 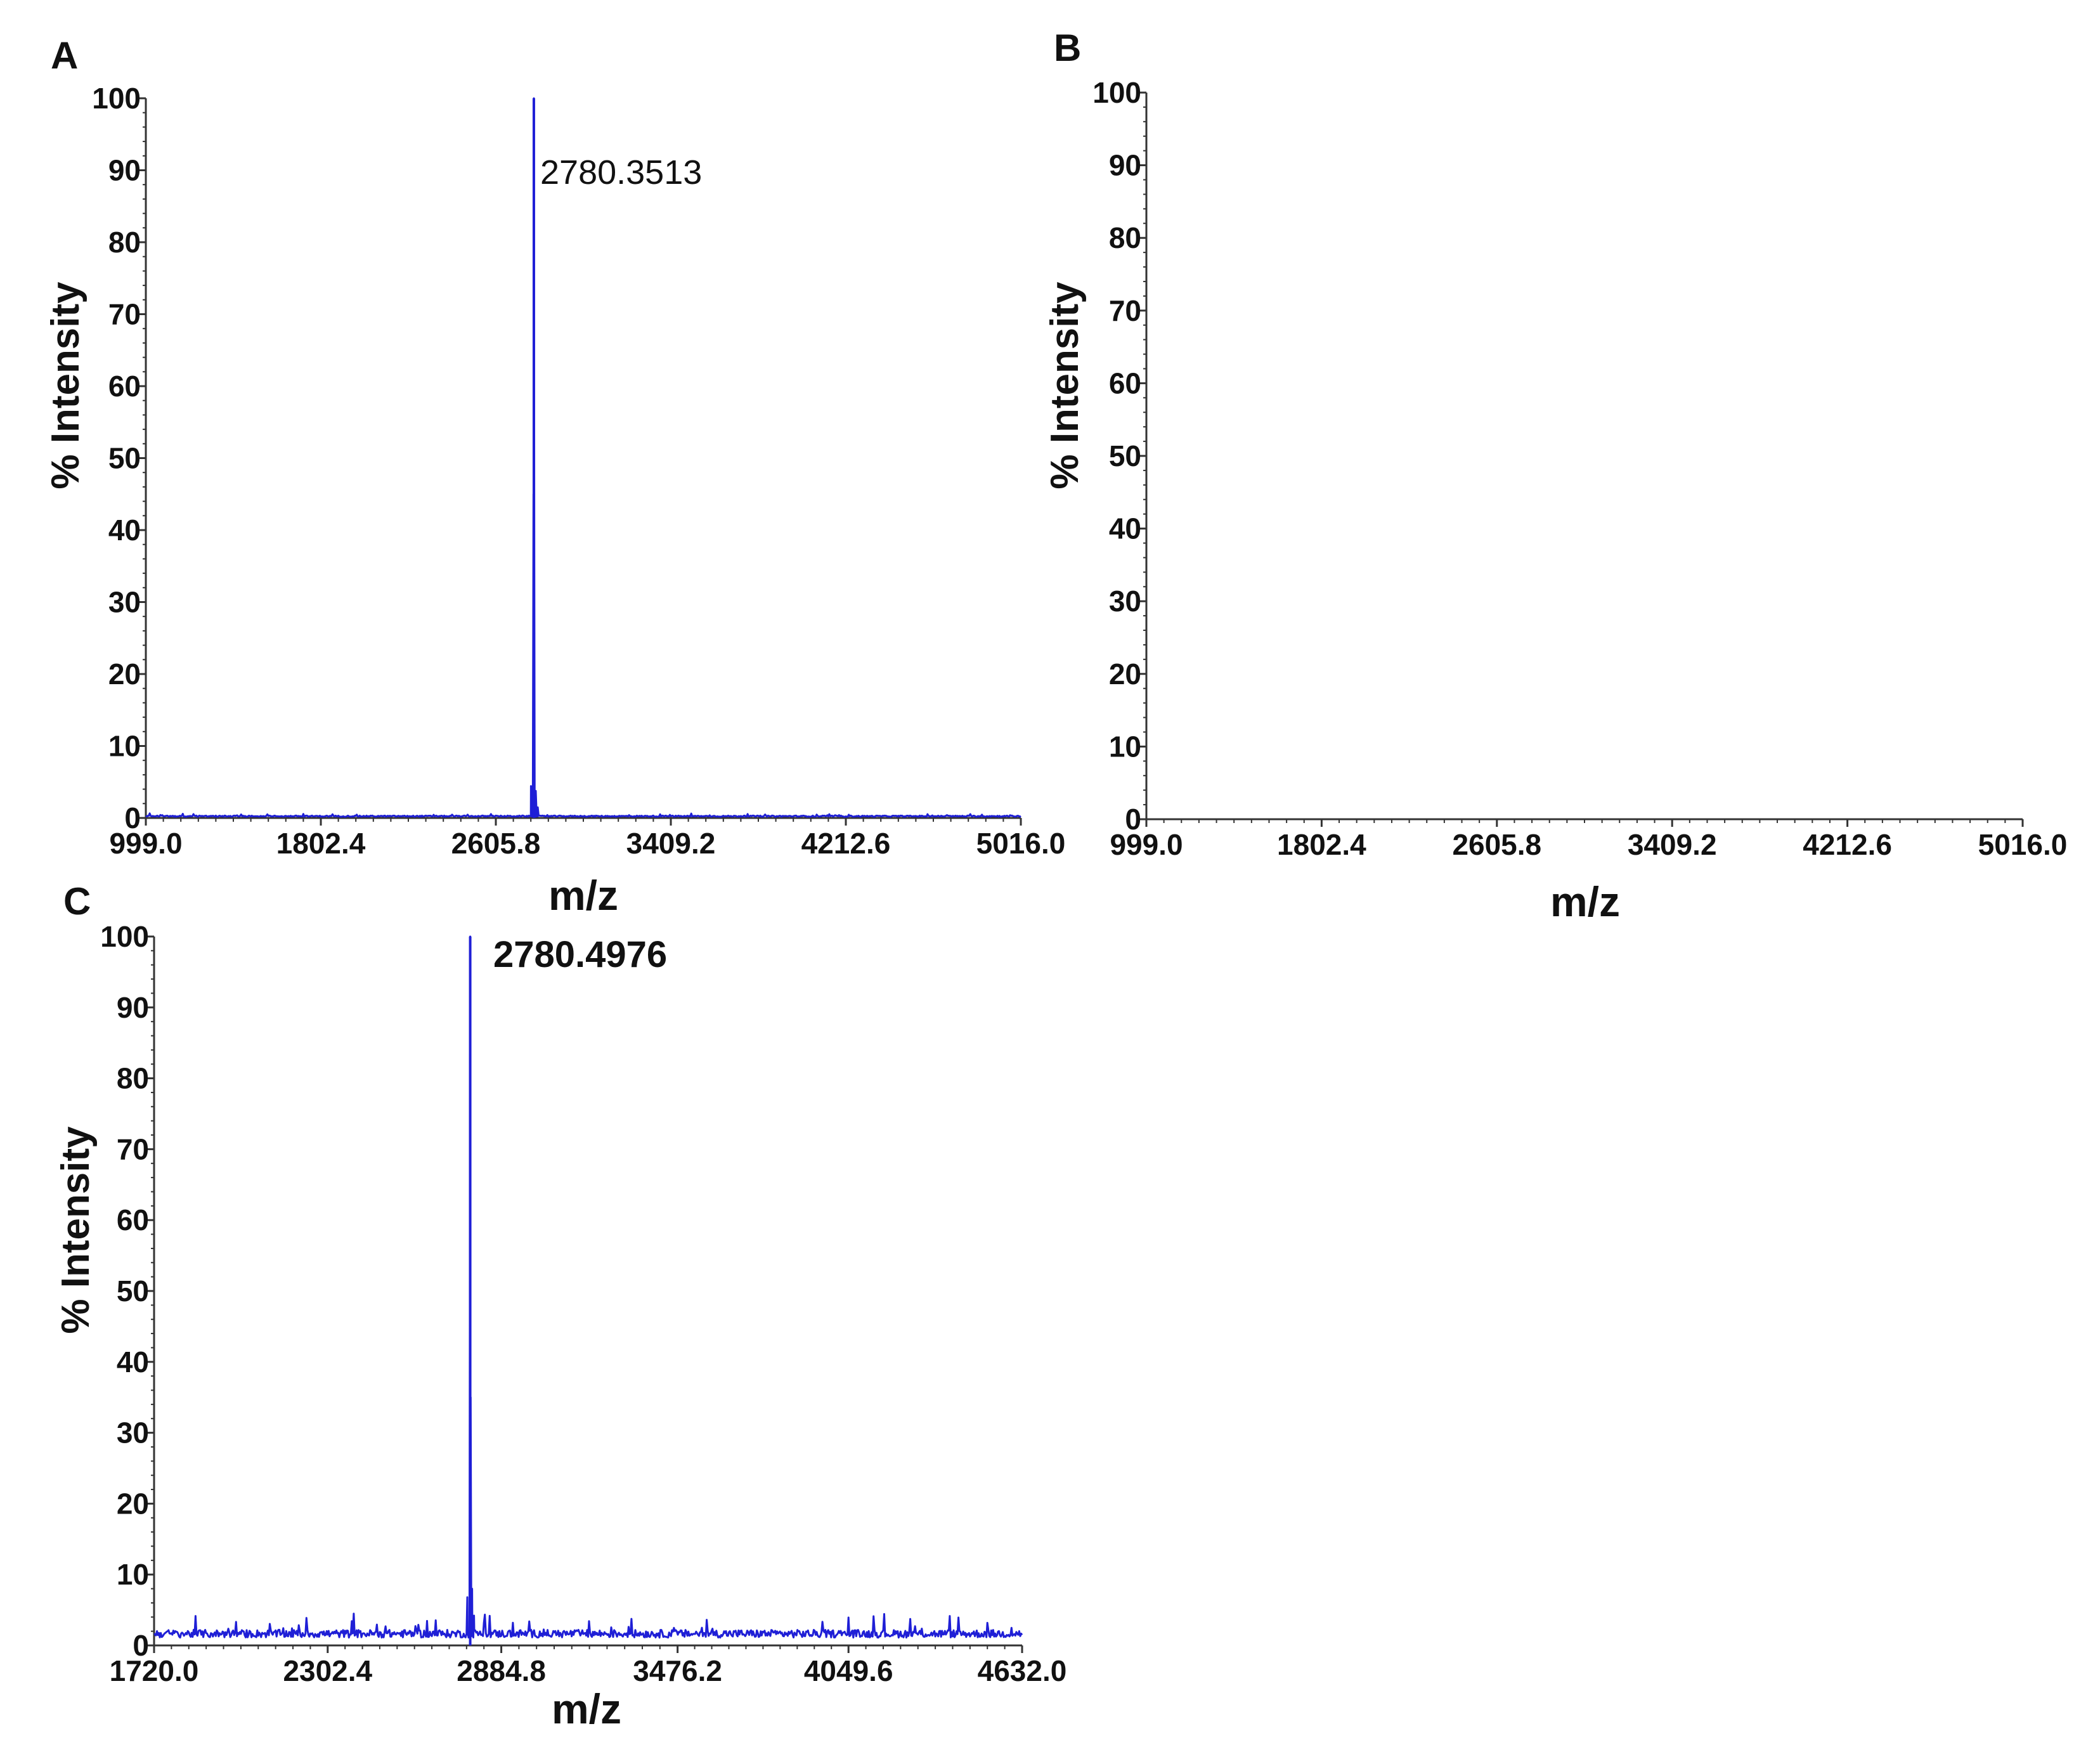 I want to click on peak-label: 2780.4976, so click(x=580, y=954).